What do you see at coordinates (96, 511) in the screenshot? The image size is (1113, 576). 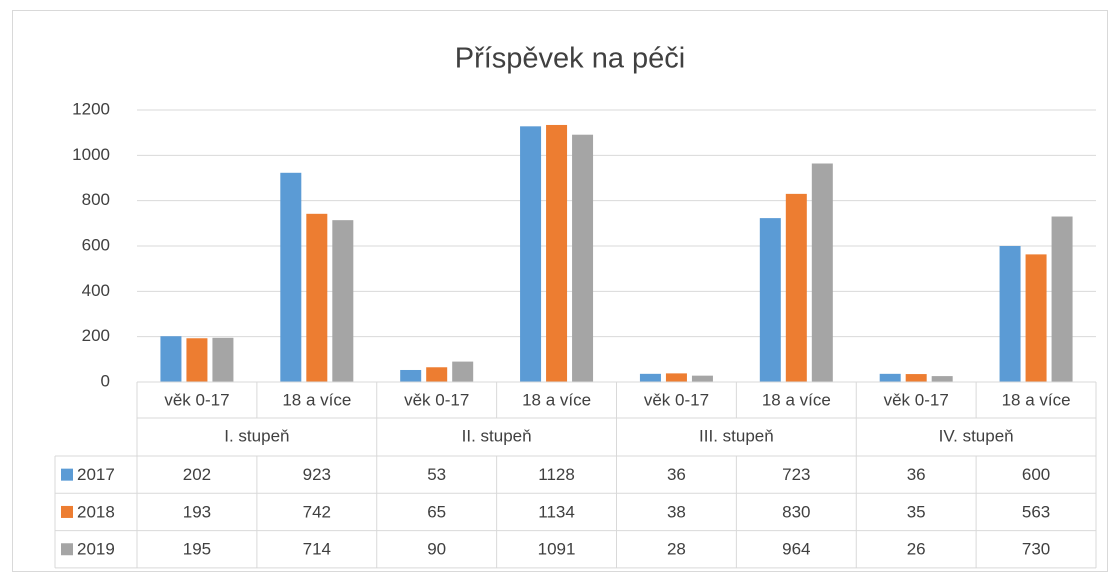 I see `legend-label: 2018` at bounding box center [96, 511].